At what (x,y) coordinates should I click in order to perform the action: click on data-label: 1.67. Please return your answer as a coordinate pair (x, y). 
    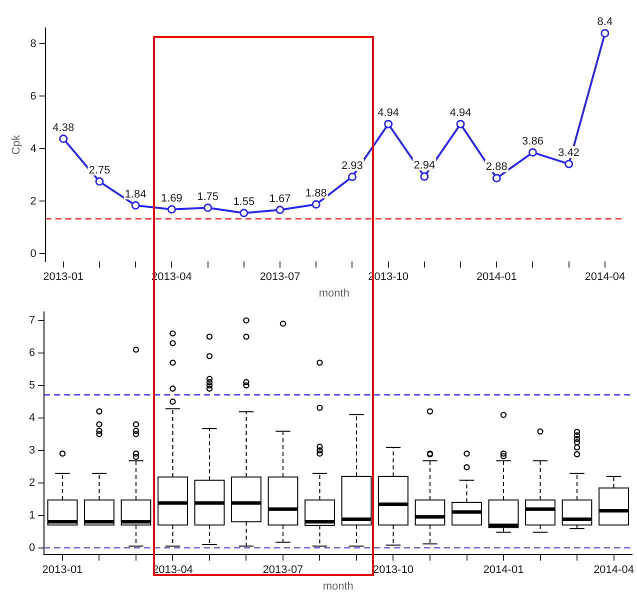
    Looking at the image, I should click on (280, 198).